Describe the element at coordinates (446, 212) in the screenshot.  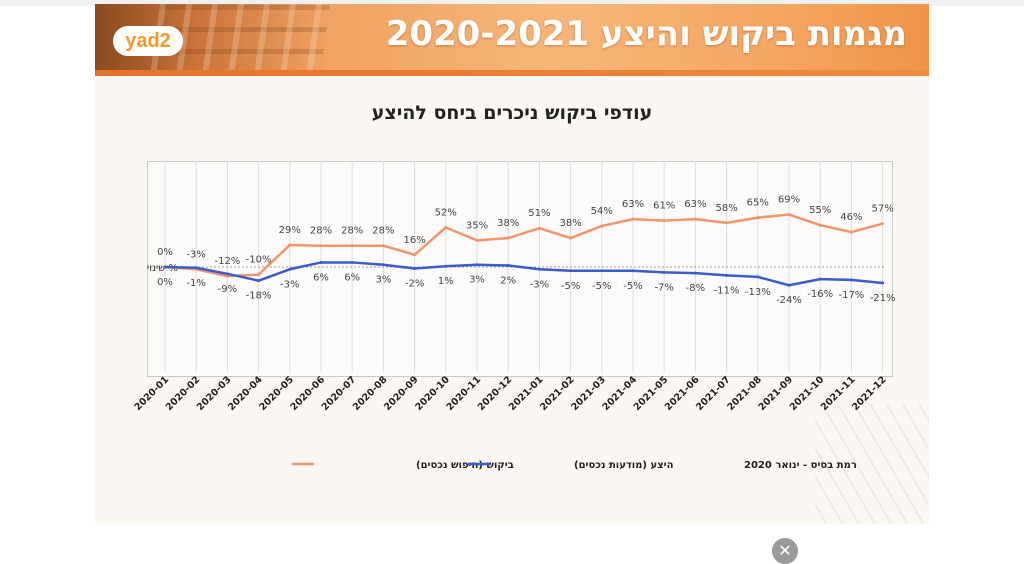
I see `data-label: 52%` at that location.